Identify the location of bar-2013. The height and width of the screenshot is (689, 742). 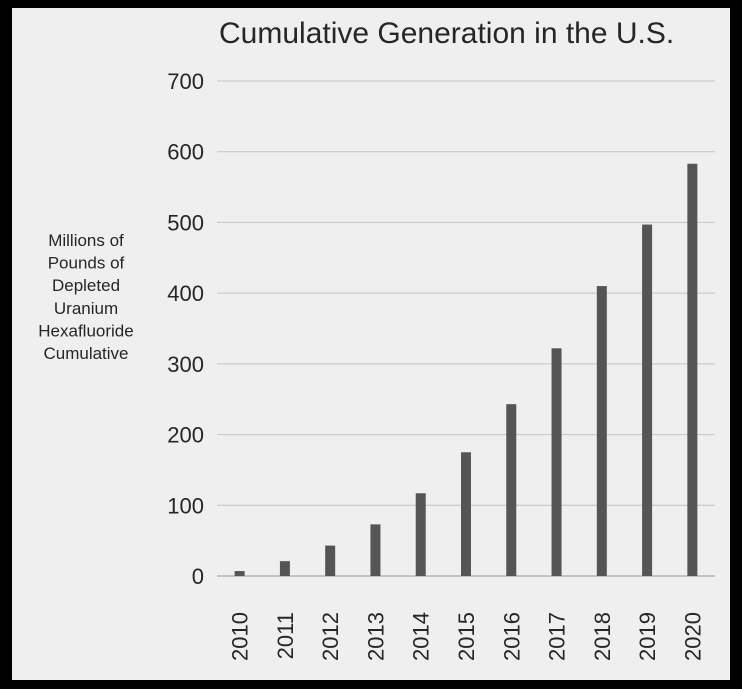
(375, 550).